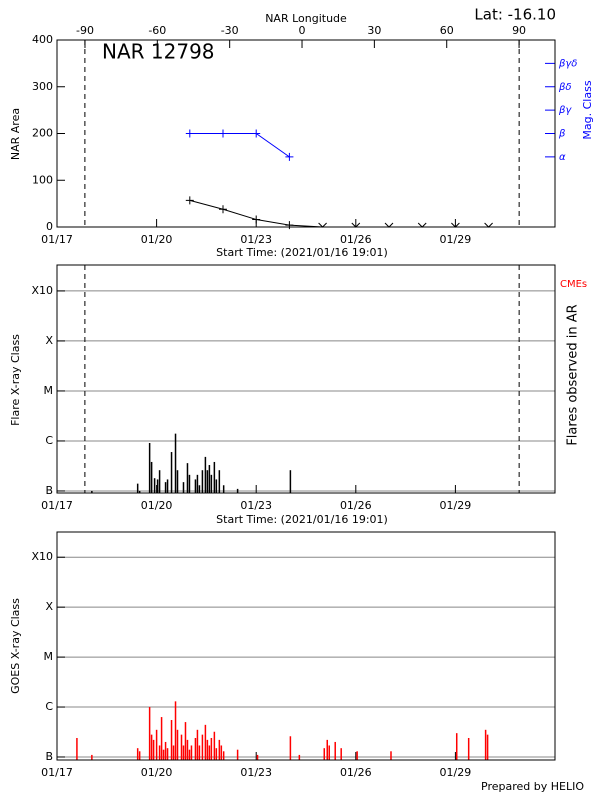  What do you see at coordinates (85, 30) in the screenshot?
I see `x2-tick-label: -90` at bounding box center [85, 30].